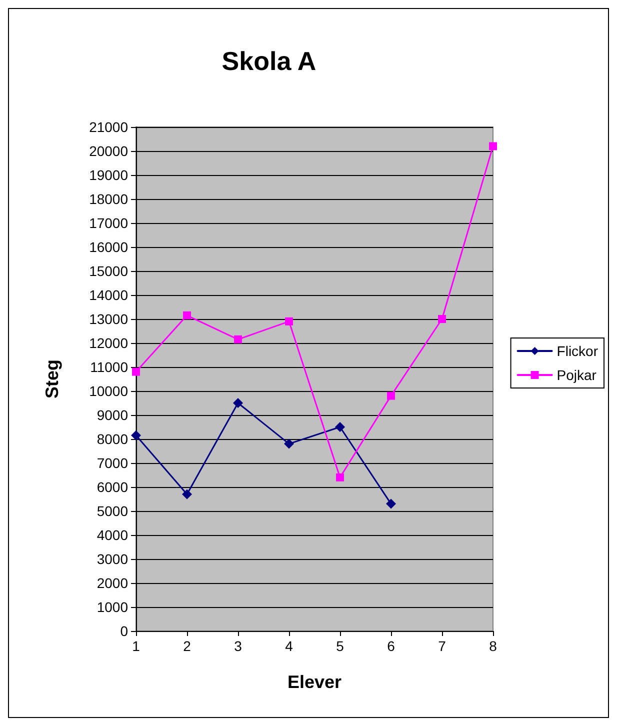  Describe the element at coordinates (269, 61) in the screenshot. I see `chart-title: Skola A` at that location.